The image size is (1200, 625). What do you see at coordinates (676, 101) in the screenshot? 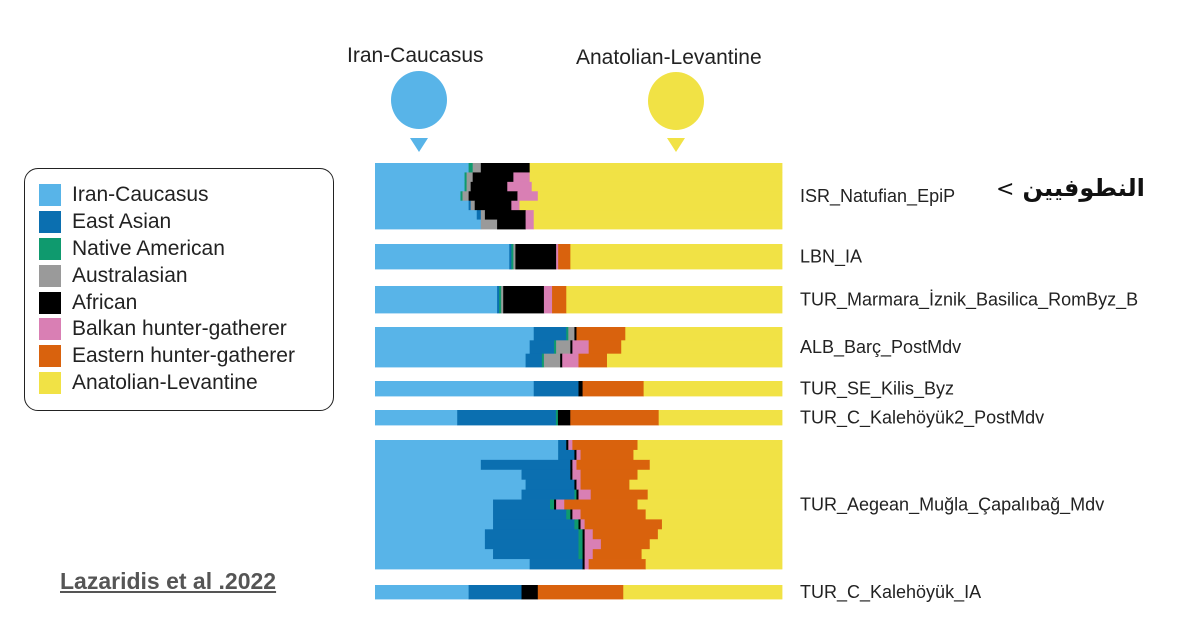
I see `anatolian-levantine-pin-circle` at bounding box center [676, 101].